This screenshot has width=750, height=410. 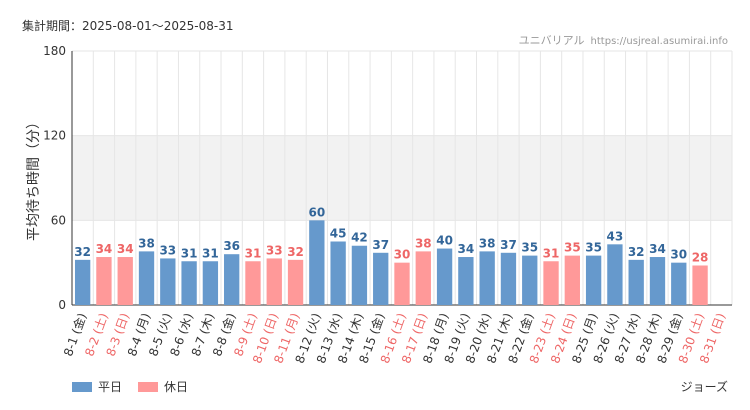 What do you see at coordinates (128, 26) in the screenshot?
I see `collection-period: 集計期間：2025-08-01〜2025-08-31` at bounding box center [128, 26].